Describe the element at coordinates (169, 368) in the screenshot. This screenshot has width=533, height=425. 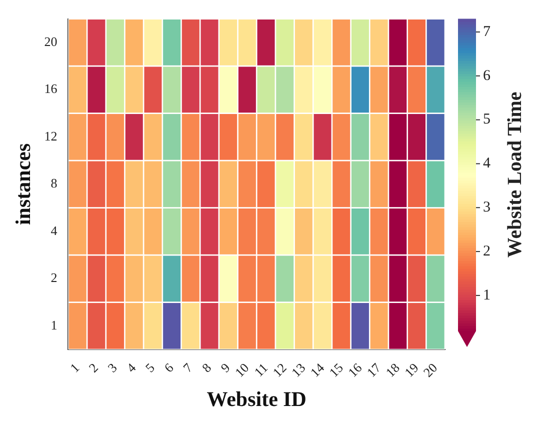
I see `x-tick-label: 6` at that location.